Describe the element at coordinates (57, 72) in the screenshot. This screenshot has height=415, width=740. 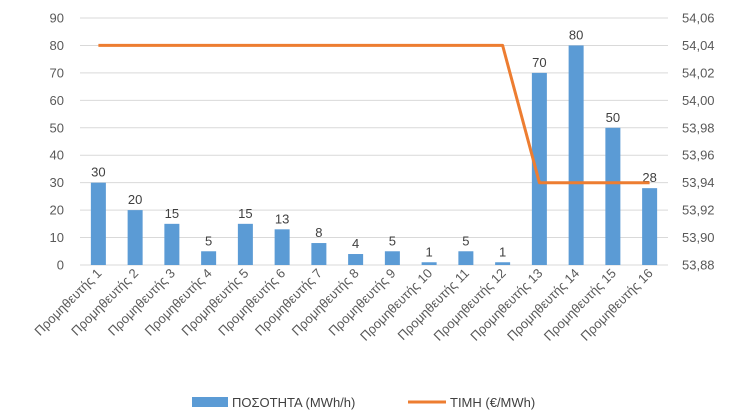
I see `y-left-tick-label: 70` at that location.